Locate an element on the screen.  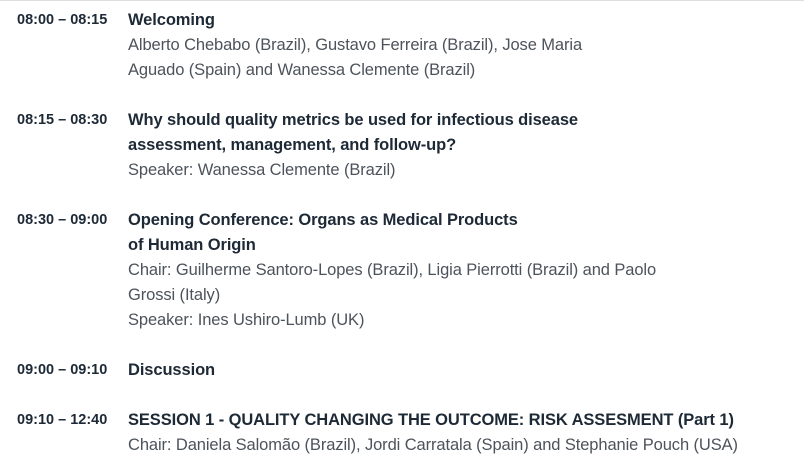
session-title-line: of Human Origin is located at coordinates (192, 245).